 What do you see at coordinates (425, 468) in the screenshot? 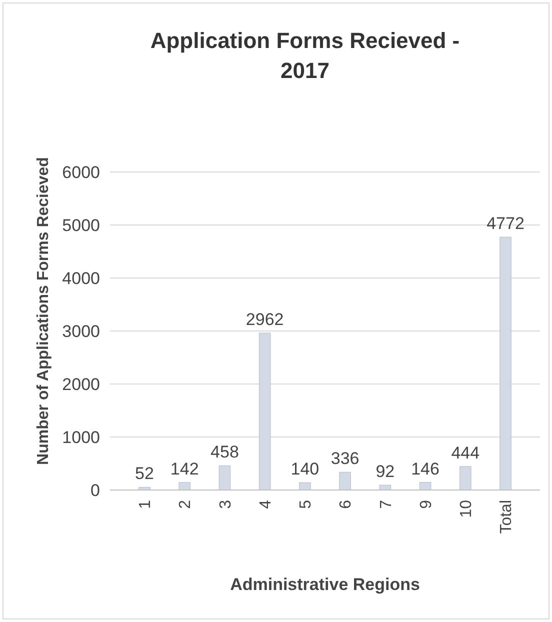
I see `data-label: 146` at bounding box center [425, 468].